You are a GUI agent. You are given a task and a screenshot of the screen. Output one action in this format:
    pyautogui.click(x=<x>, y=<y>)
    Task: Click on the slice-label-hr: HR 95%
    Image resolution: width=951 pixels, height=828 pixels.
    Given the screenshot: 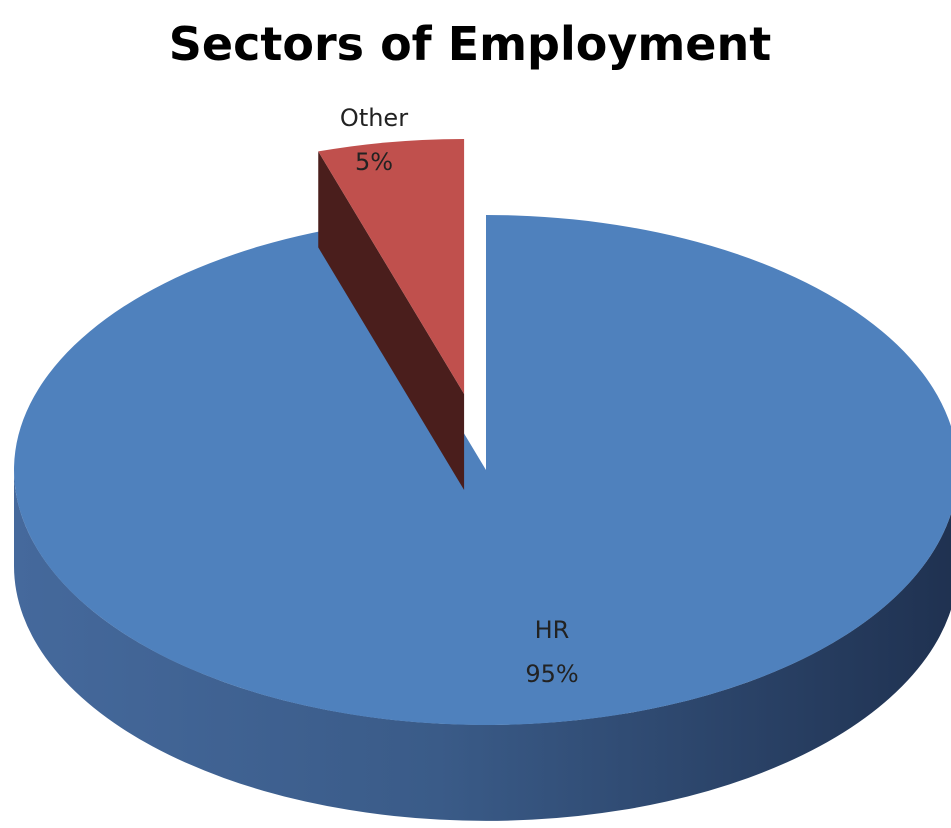 What is the action you would take?
    pyautogui.click(x=551, y=652)
    